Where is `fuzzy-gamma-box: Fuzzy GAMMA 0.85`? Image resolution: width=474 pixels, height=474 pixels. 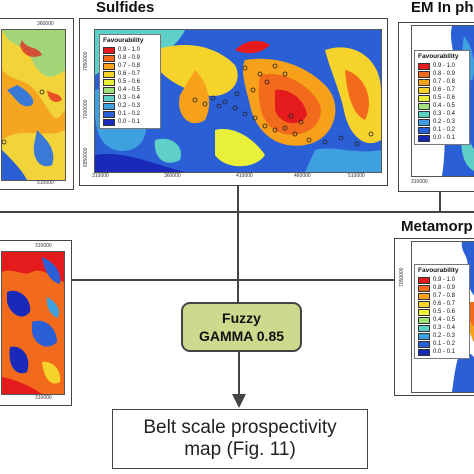
fuzzy-gamma-box: Fuzzy GAMMA 0.85 is located at coordinates (241, 327).